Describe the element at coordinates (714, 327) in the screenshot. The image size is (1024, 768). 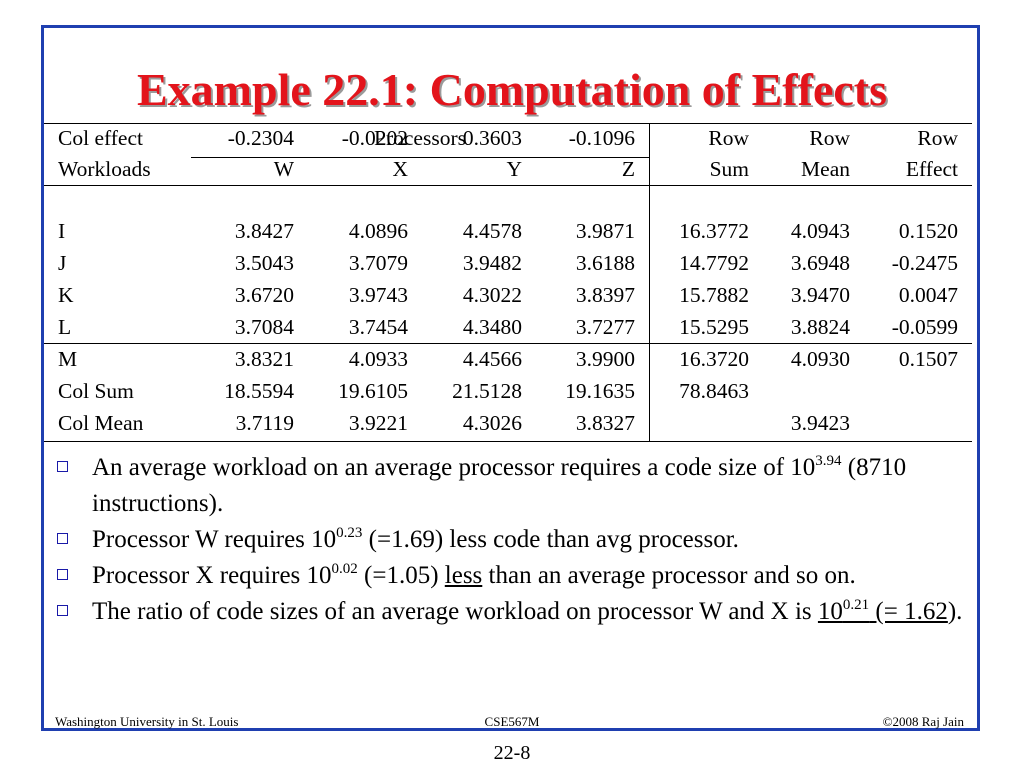
I see `table-cell: 15.5295` at that location.